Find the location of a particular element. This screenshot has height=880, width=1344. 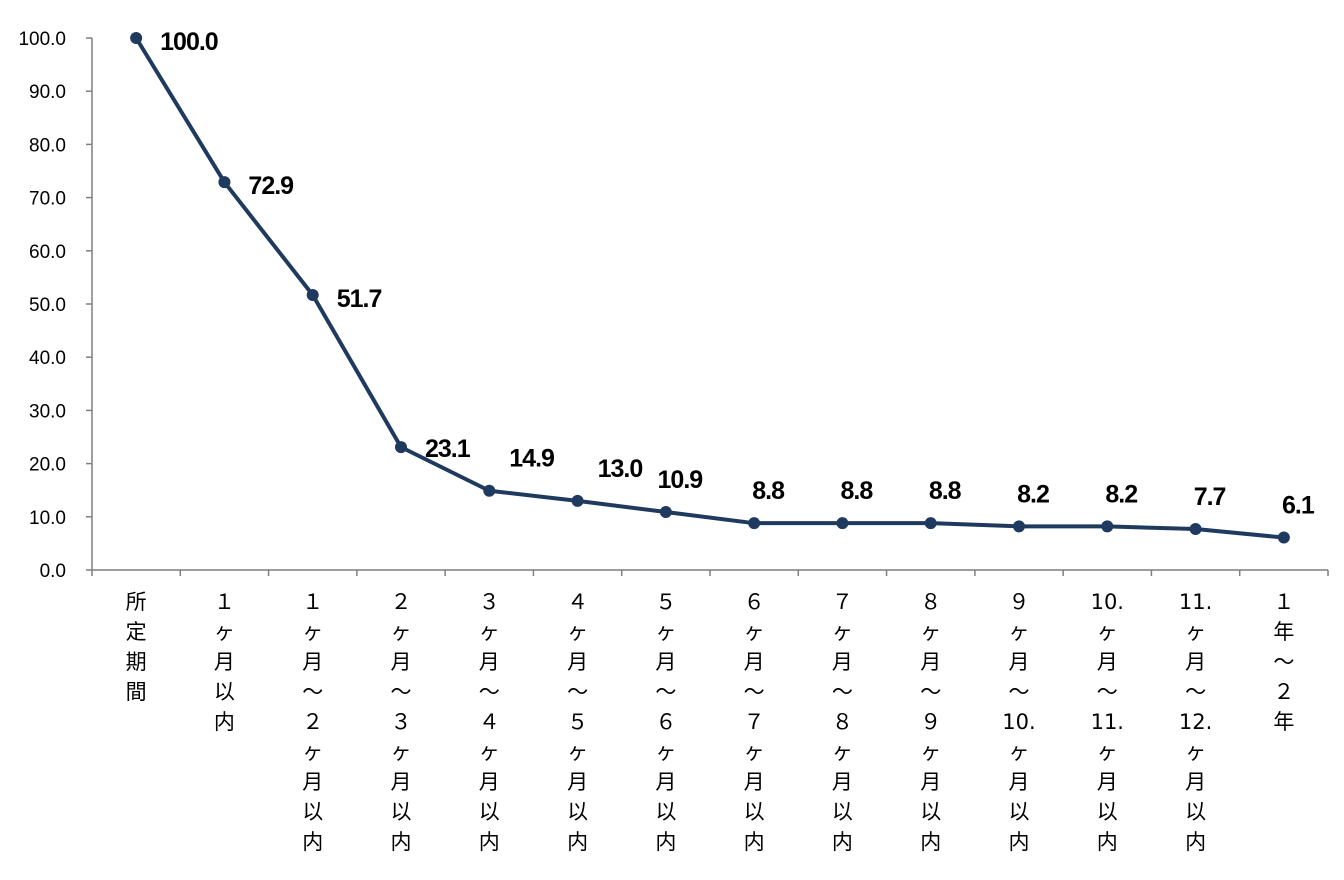

data-label: 72.9 is located at coordinates (270, 186).